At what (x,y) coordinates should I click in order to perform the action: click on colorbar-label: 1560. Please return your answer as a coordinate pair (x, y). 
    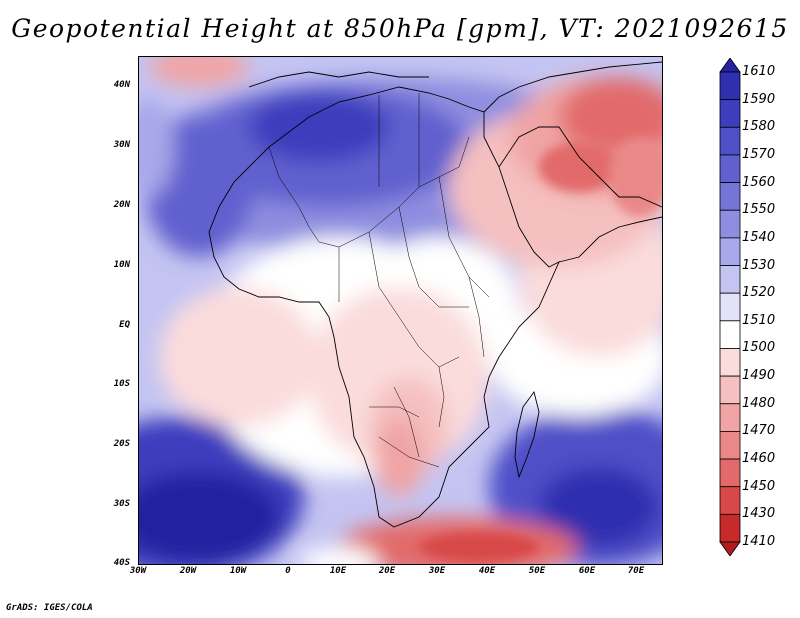
    Looking at the image, I should click on (759, 182).